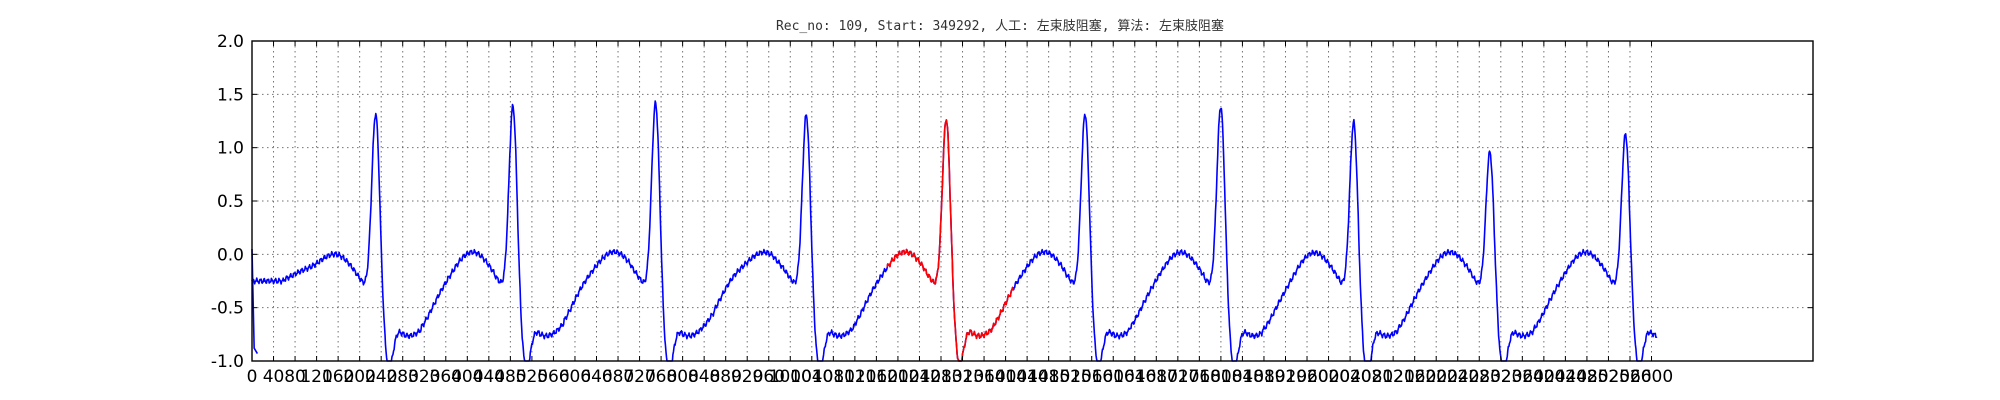  What do you see at coordinates (402, 377) in the screenshot?
I see `x-tick-label: 280` at bounding box center [402, 377].